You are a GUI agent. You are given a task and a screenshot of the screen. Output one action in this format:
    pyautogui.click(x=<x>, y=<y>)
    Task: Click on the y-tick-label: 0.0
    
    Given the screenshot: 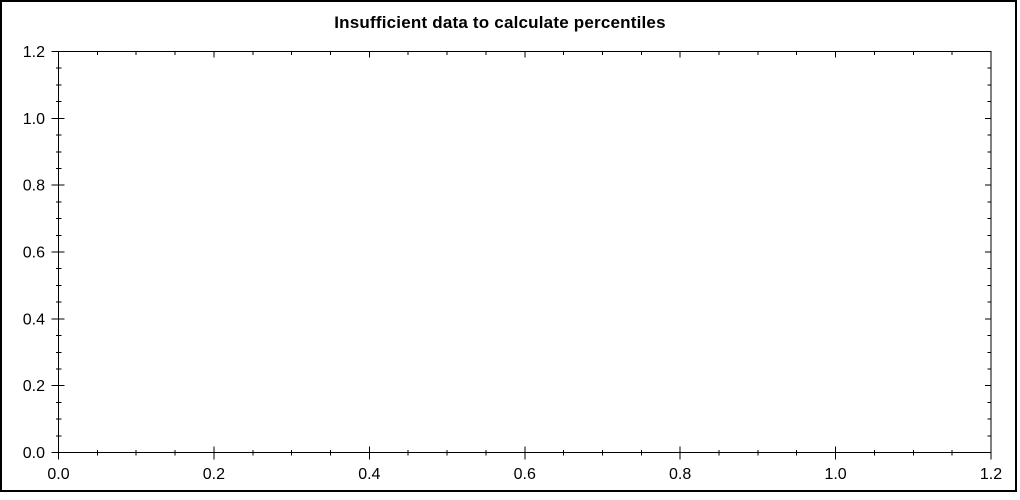 What is the action you would take?
    pyautogui.click(x=34, y=453)
    